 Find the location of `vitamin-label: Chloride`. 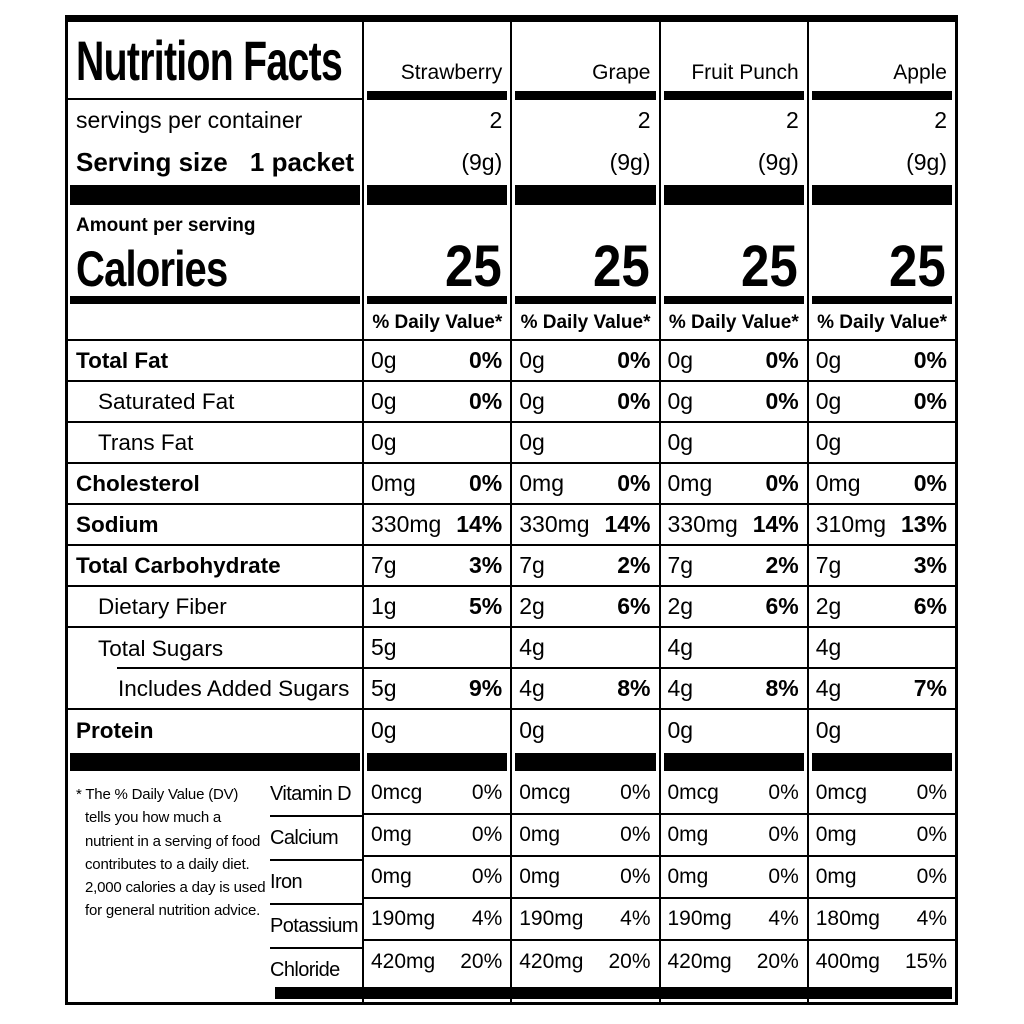

vitamin-label: Chloride is located at coordinates (305, 969).